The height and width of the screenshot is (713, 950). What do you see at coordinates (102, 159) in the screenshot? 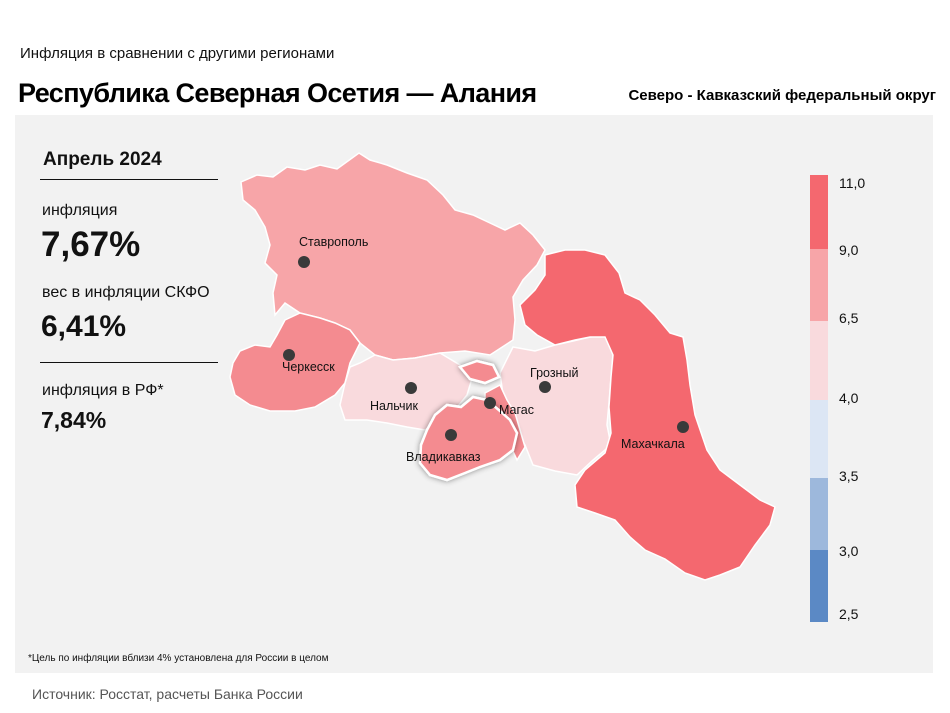
I see `period-label: Апрель 2024` at bounding box center [102, 159].